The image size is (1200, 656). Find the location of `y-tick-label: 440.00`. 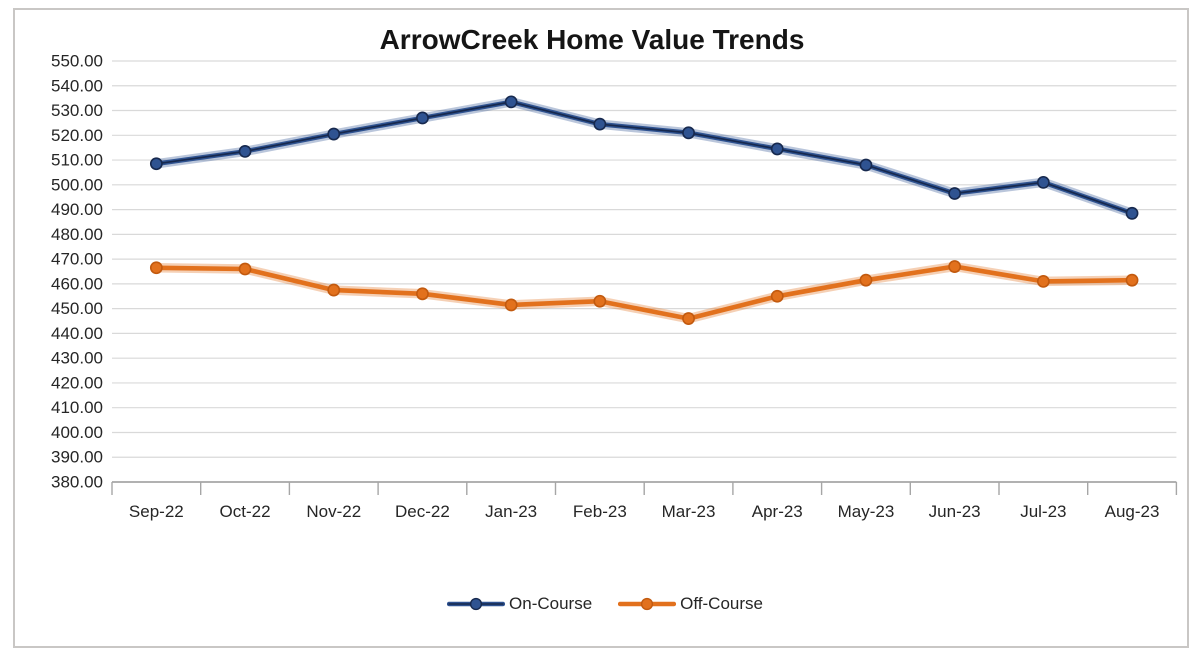

y-tick-label: 440.00 is located at coordinates (77, 333).